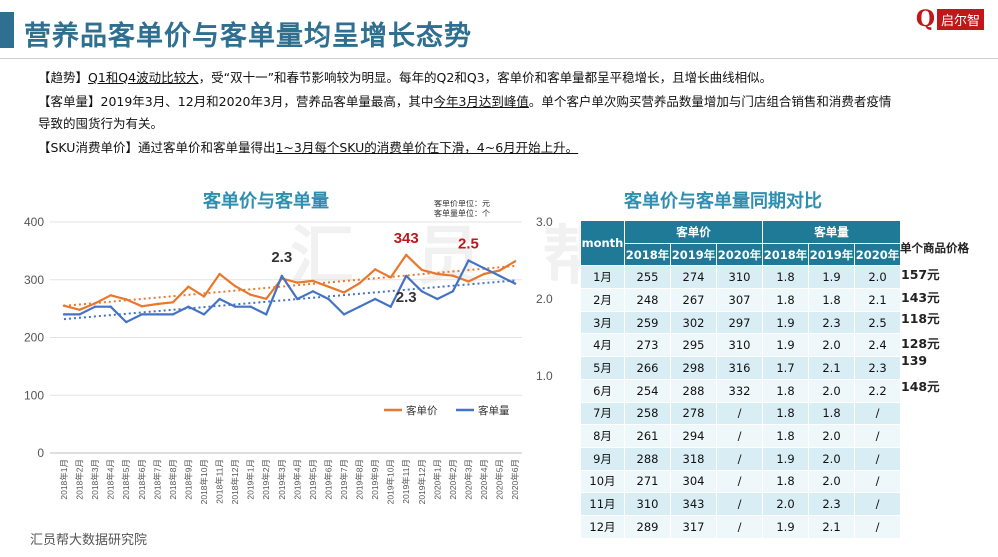 This screenshot has height=557, width=998. What do you see at coordinates (297, 479) in the screenshot?
I see `x-tick-label: 2019年4月` at bounding box center [297, 479].